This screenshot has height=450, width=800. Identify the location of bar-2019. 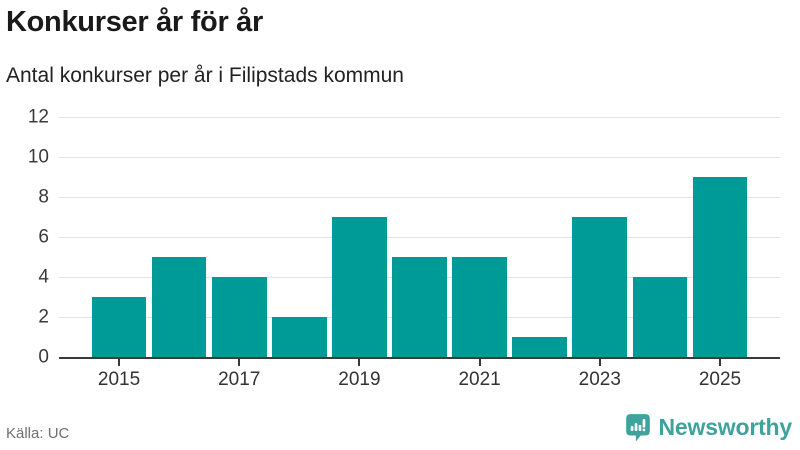
(359, 287).